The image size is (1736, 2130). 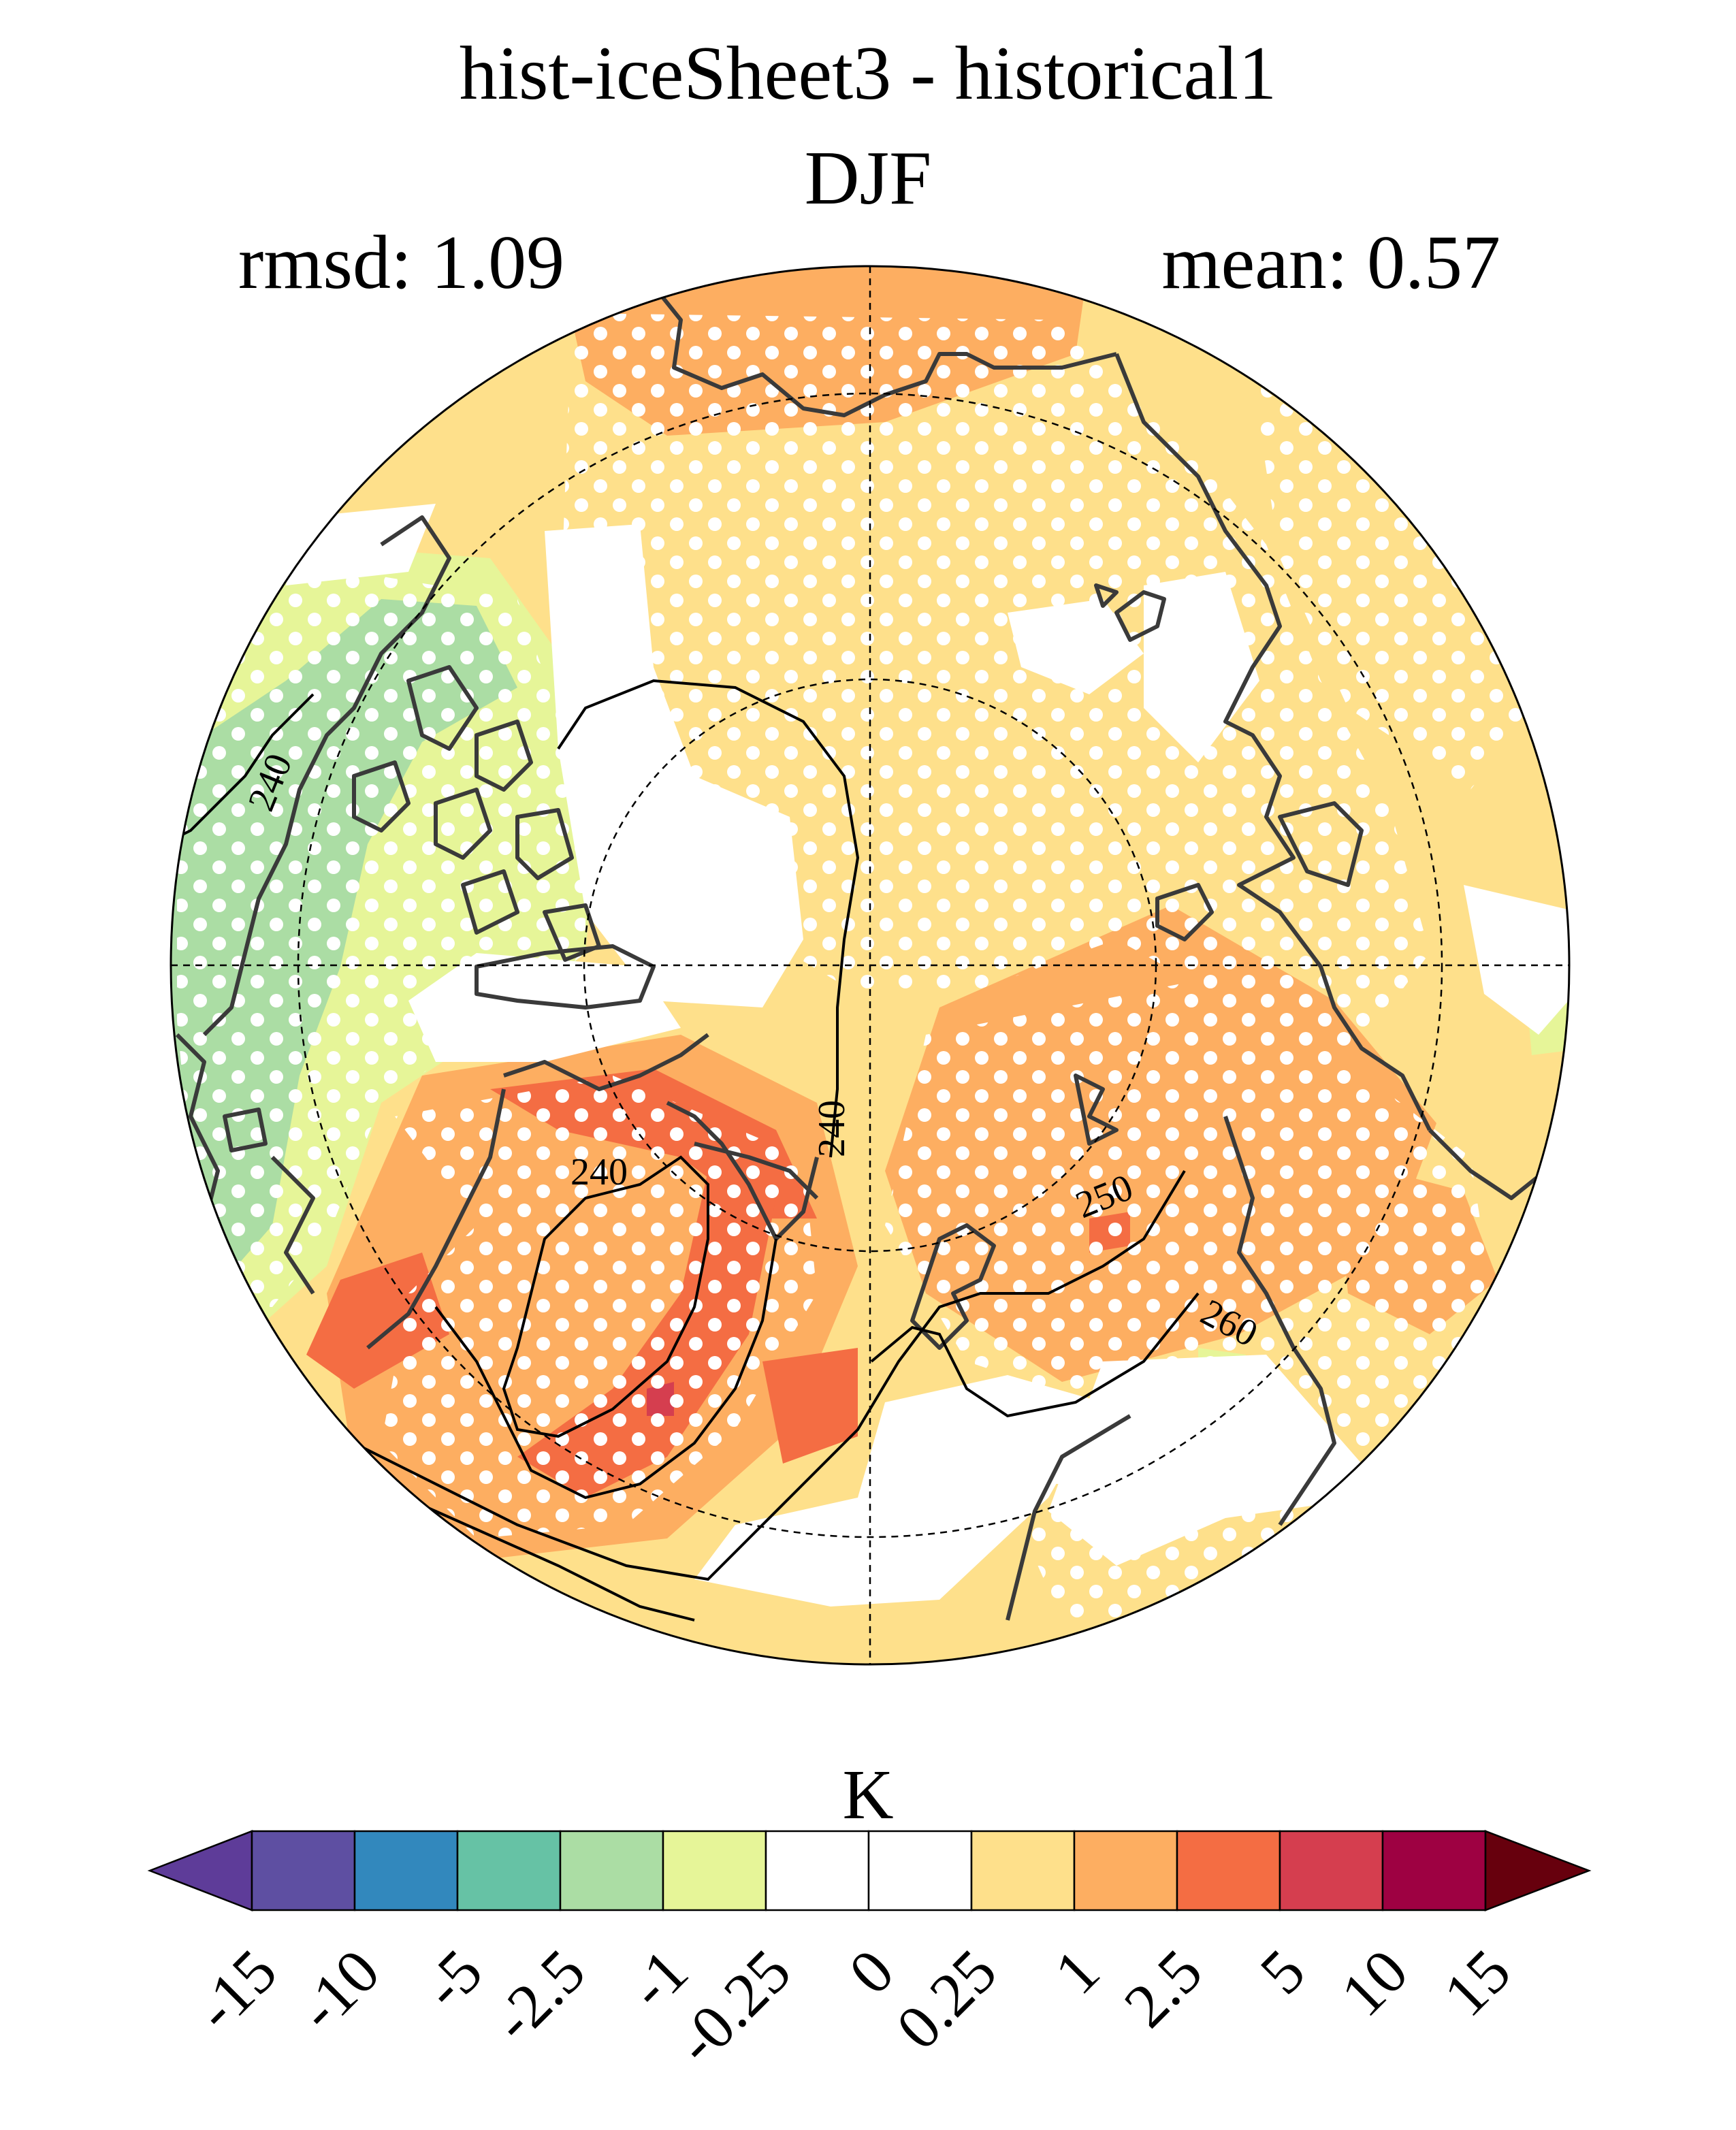 I want to click on colorbar-tick-label: -2.5, so click(x=538, y=1995).